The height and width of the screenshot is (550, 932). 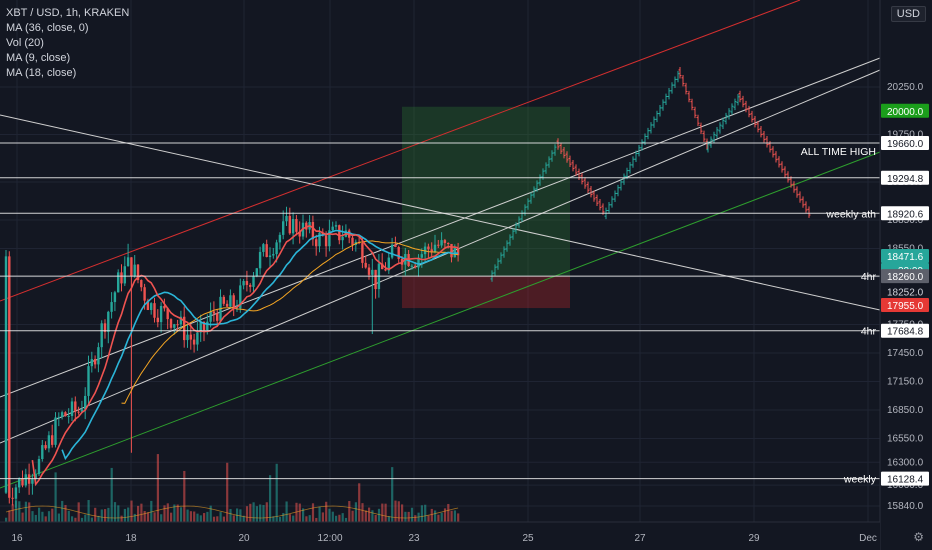 What do you see at coordinates (905, 480) in the screenshot?
I see `price-label: 16128.4` at bounding box center [905, 480].